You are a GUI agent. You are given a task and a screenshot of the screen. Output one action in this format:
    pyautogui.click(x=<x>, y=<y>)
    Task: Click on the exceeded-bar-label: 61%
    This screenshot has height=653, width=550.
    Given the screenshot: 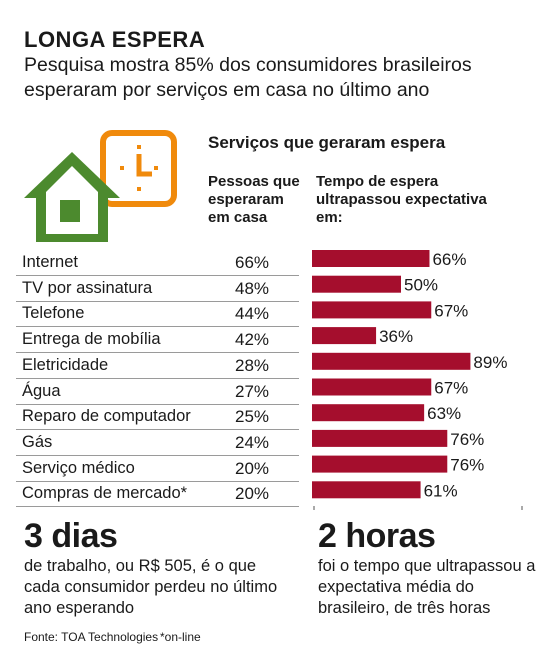 What is the action you would take?
    pyautogui.click(x=441, y=490)
    